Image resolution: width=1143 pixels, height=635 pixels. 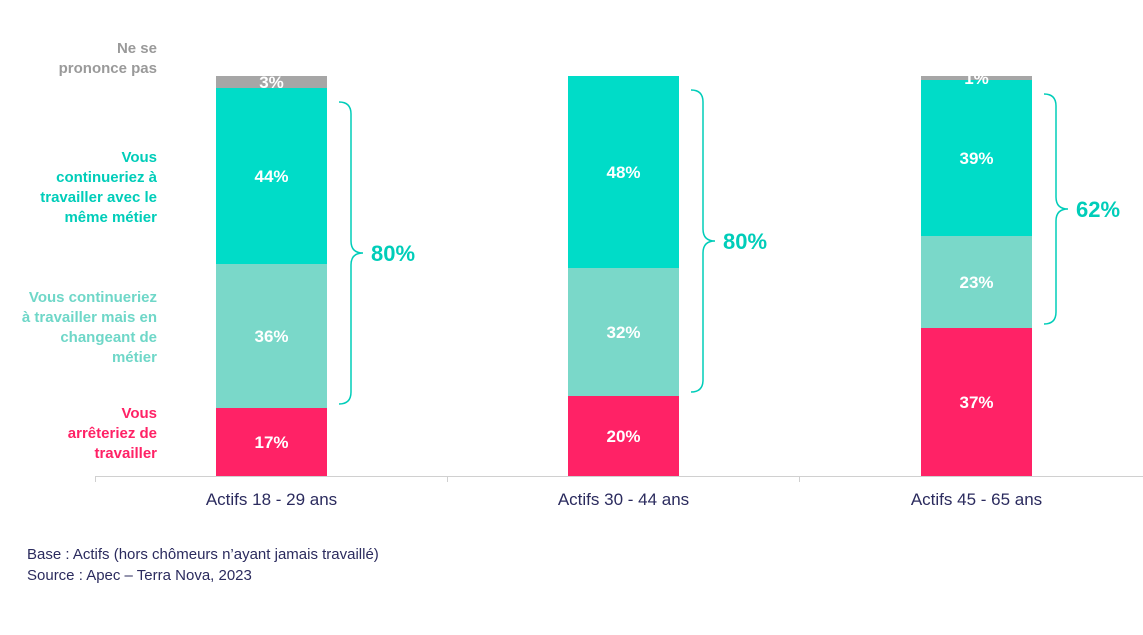 I want to click on data-label-2-1: 20%, so click(x=623, y=436).